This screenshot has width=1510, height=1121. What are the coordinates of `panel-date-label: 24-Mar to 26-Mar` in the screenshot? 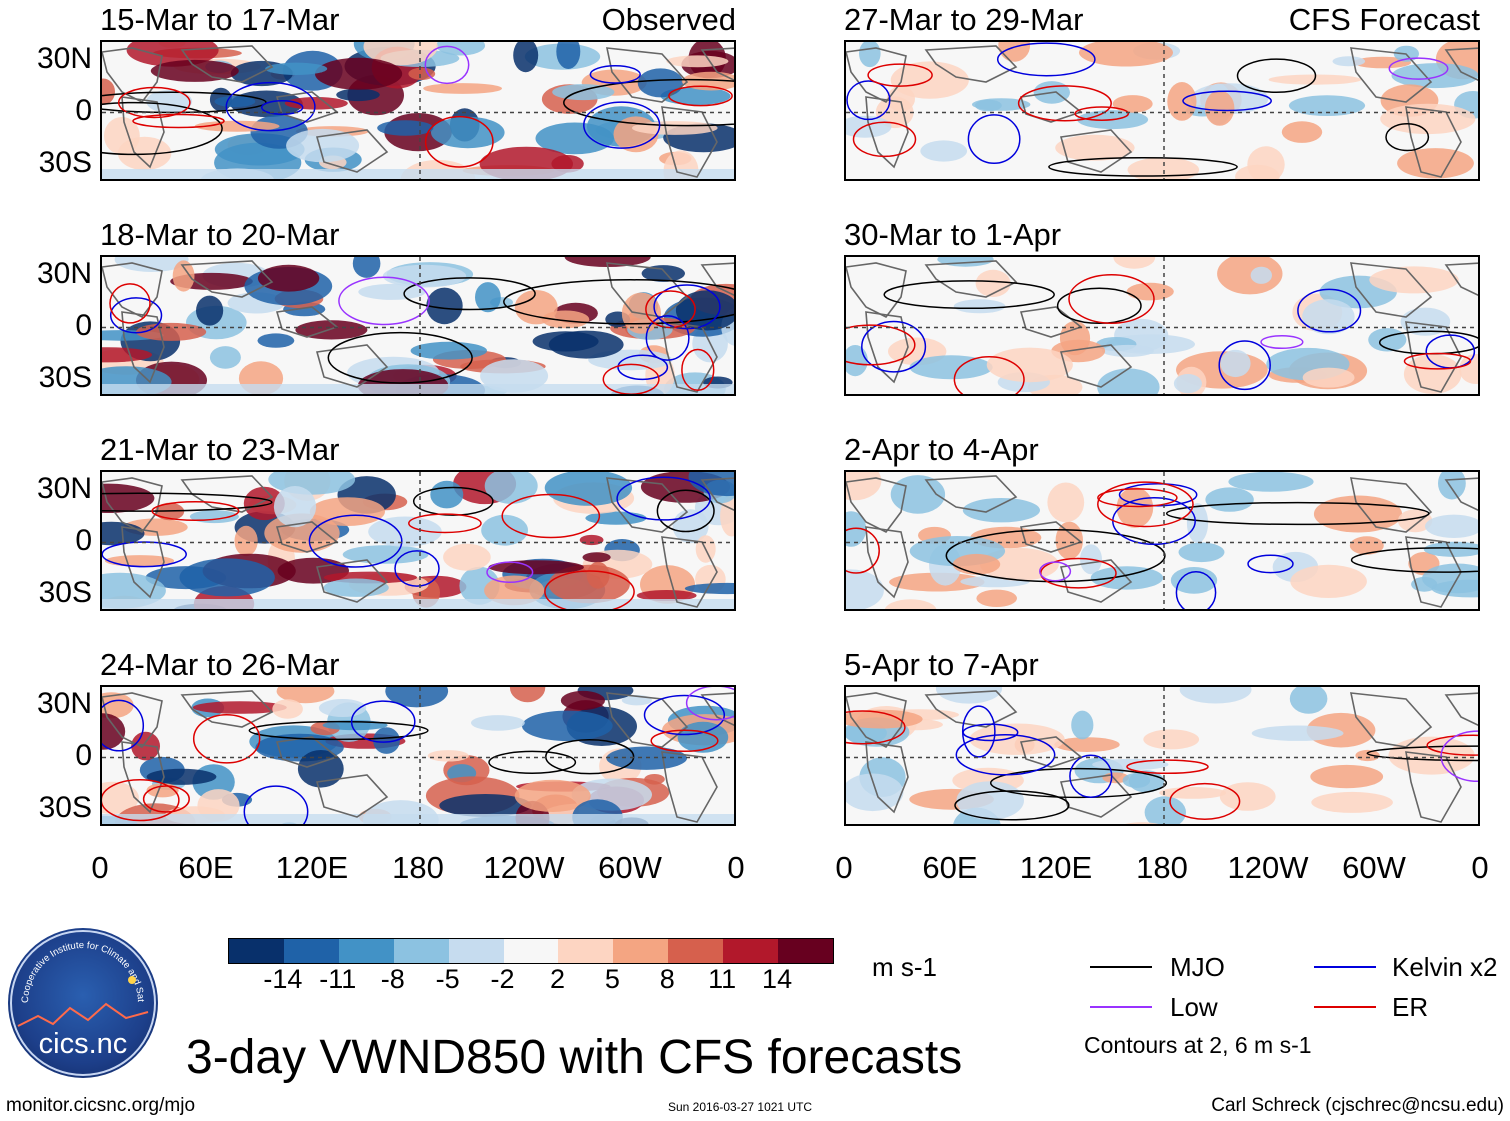 It's located at (220, 664).